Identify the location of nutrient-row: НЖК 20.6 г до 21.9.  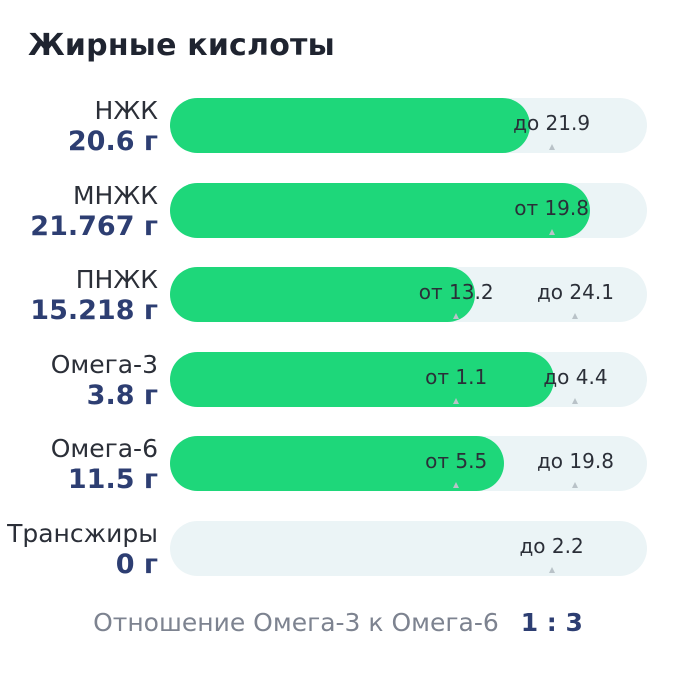
(338, 126).